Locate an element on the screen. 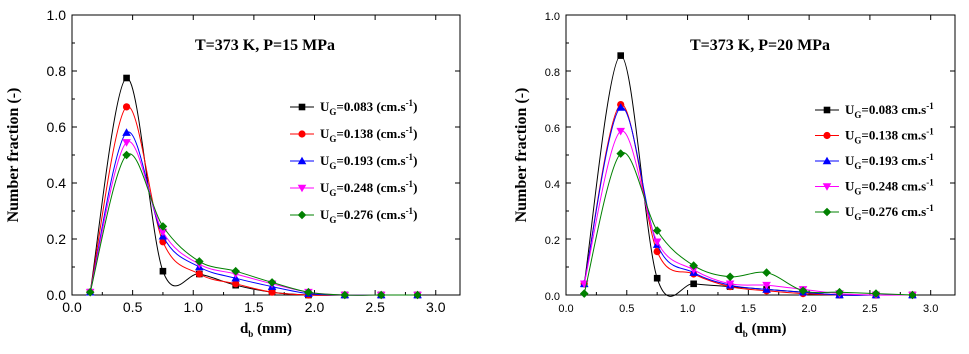  legend-label: UG=0.248 cm.s-1 is located at coordinates (889, 187).